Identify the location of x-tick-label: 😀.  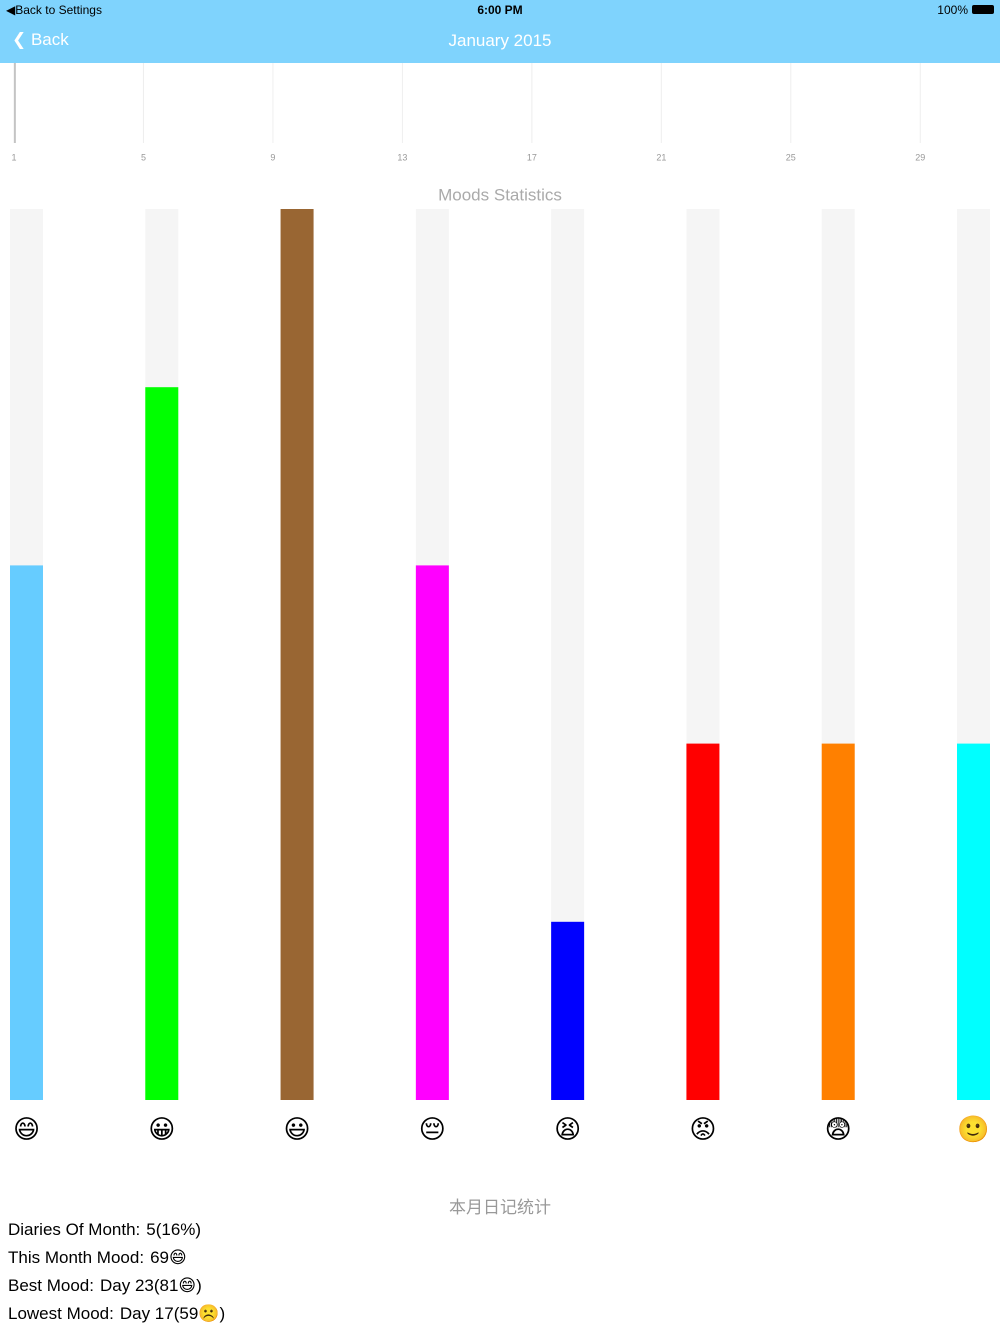
(161, 1129).